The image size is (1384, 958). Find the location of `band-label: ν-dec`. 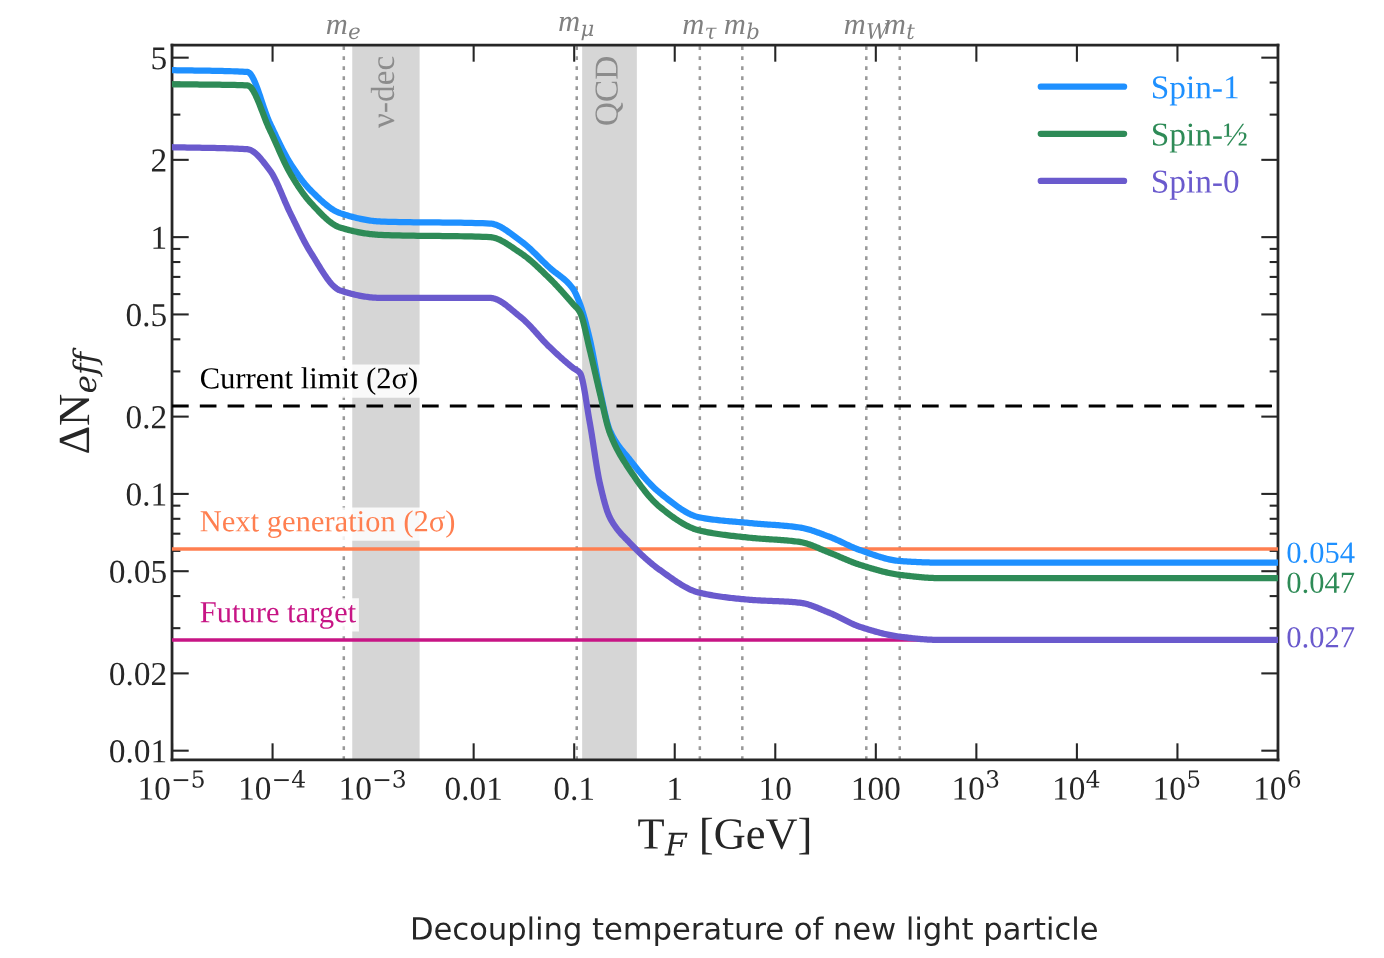

band-label: ν-dec is located at coordinates (382, 92).